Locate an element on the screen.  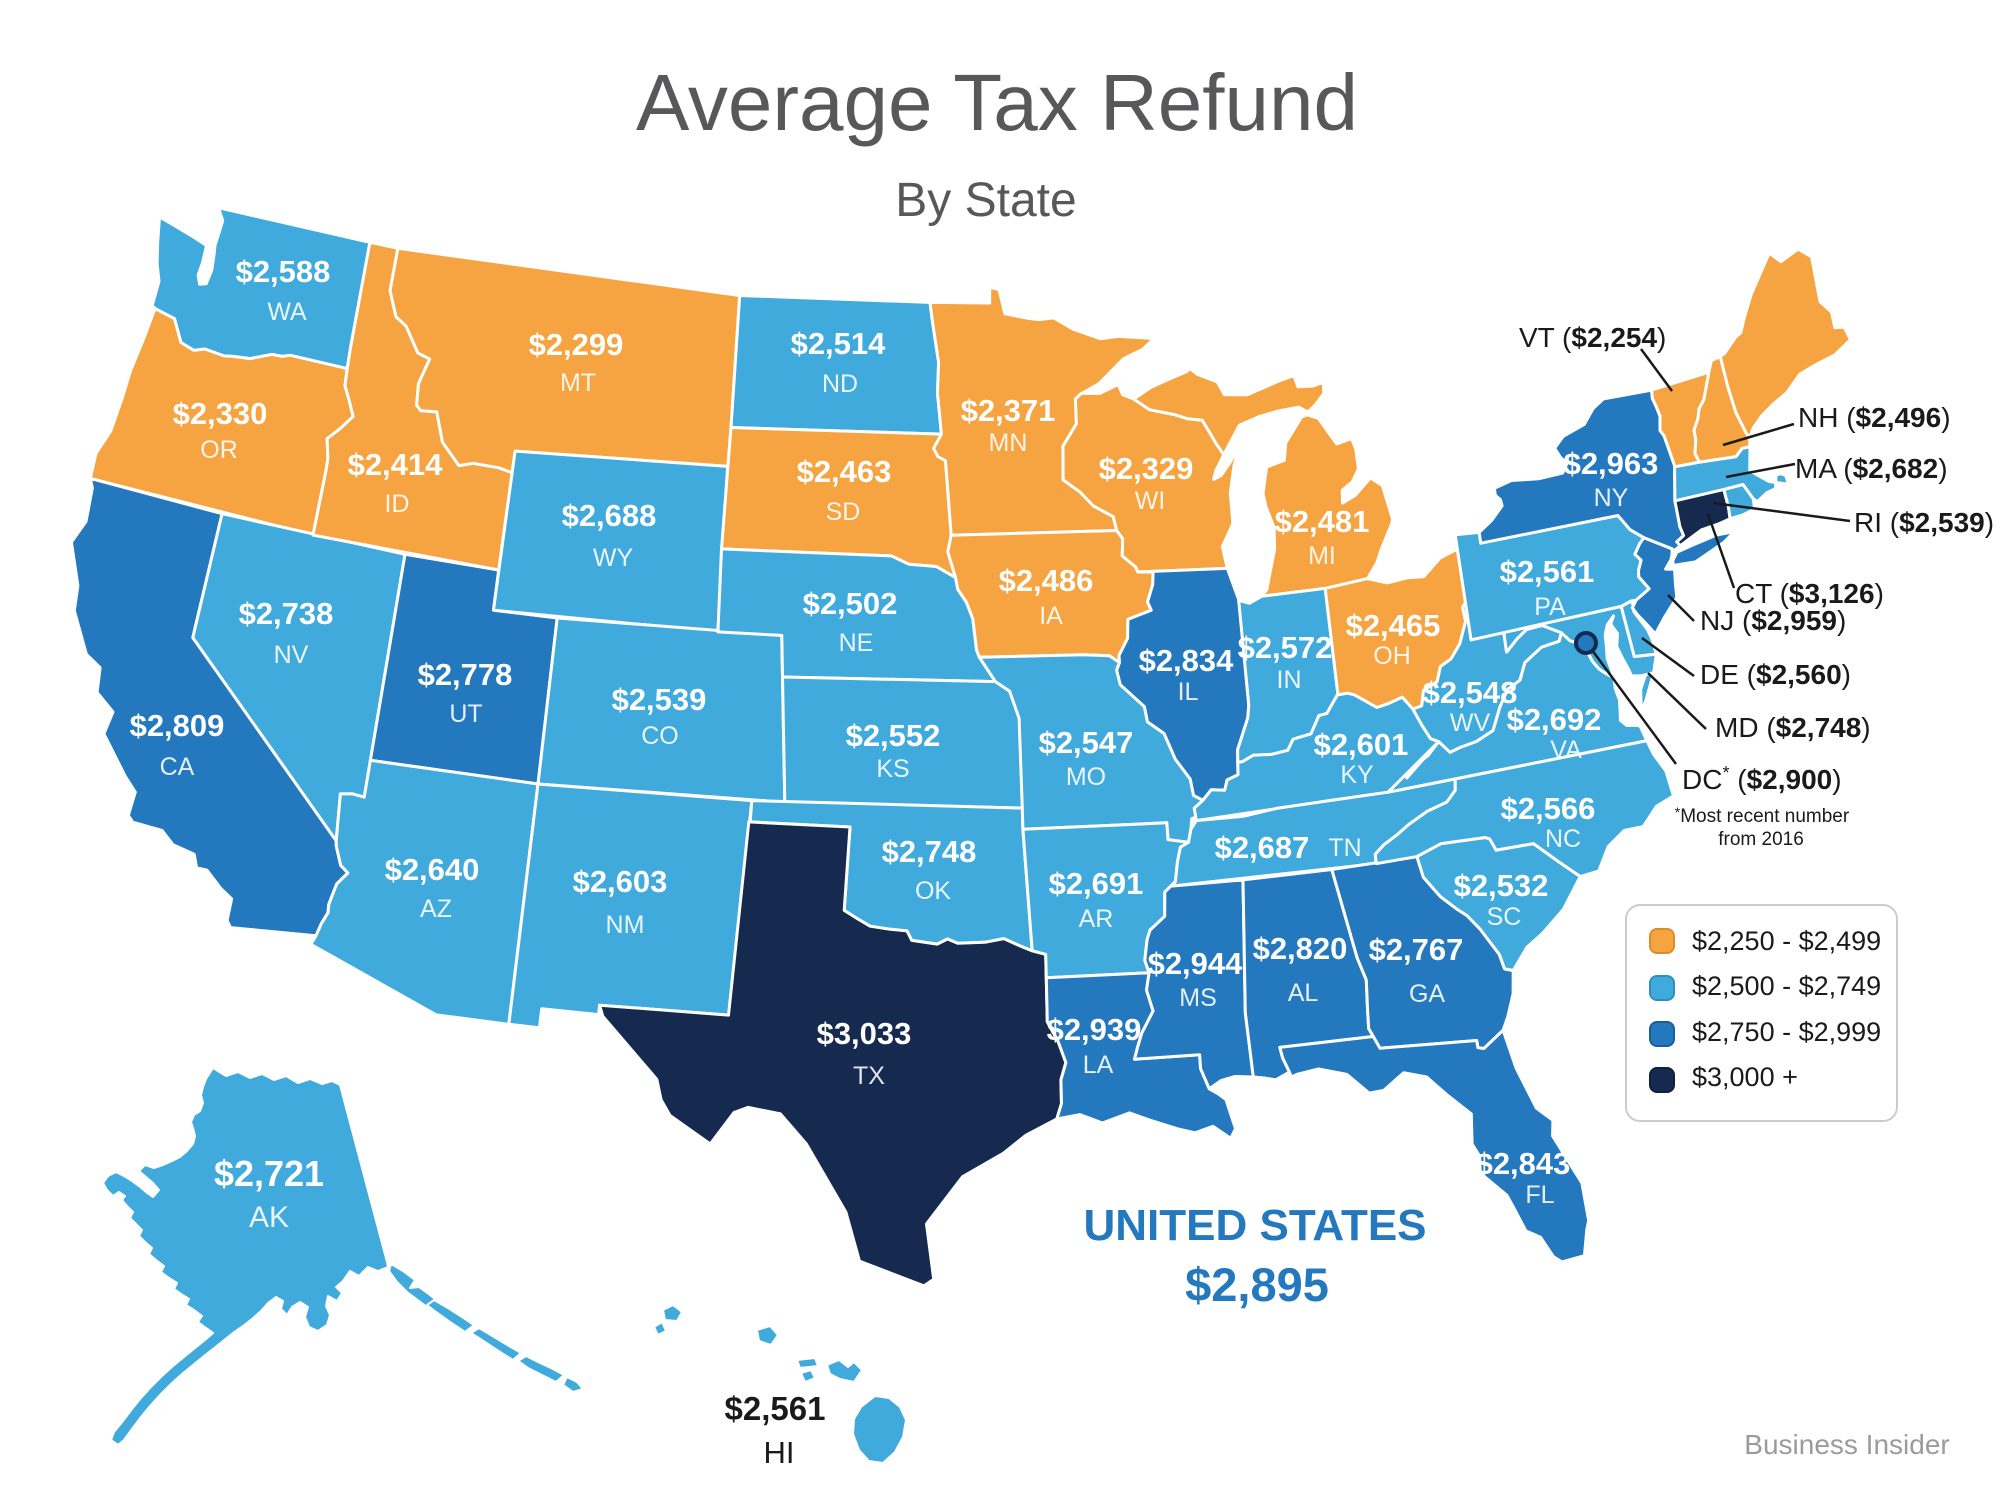
svg-text: MN is located at coordinates (1008, 443).